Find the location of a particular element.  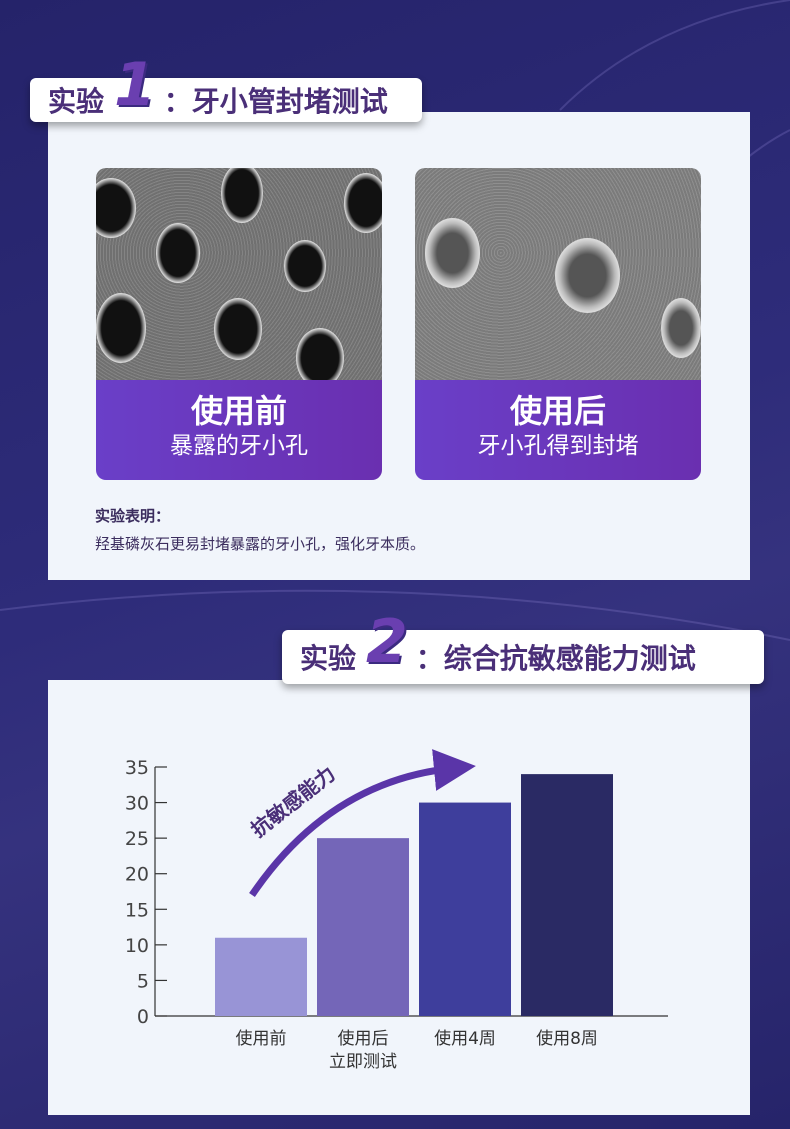

y-tick-label: 0 is located at coordinates (143, 1017).